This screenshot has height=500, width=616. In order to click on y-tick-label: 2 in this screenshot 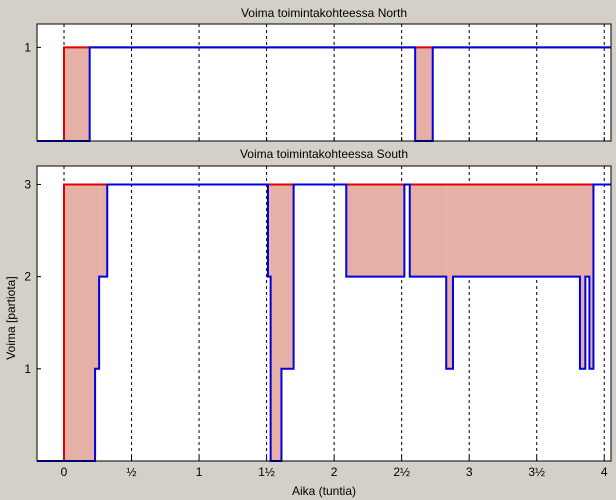, I will do `click(27, 277)`.